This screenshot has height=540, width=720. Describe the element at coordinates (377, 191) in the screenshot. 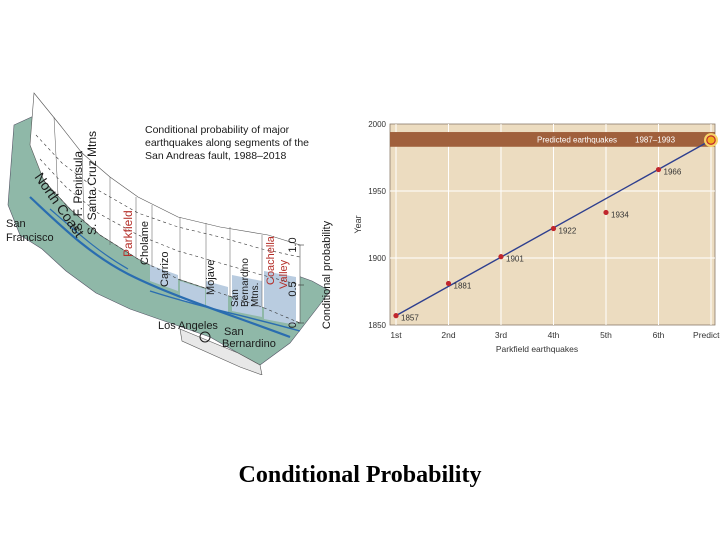

I see `y-tick-label: 1950` at that location.